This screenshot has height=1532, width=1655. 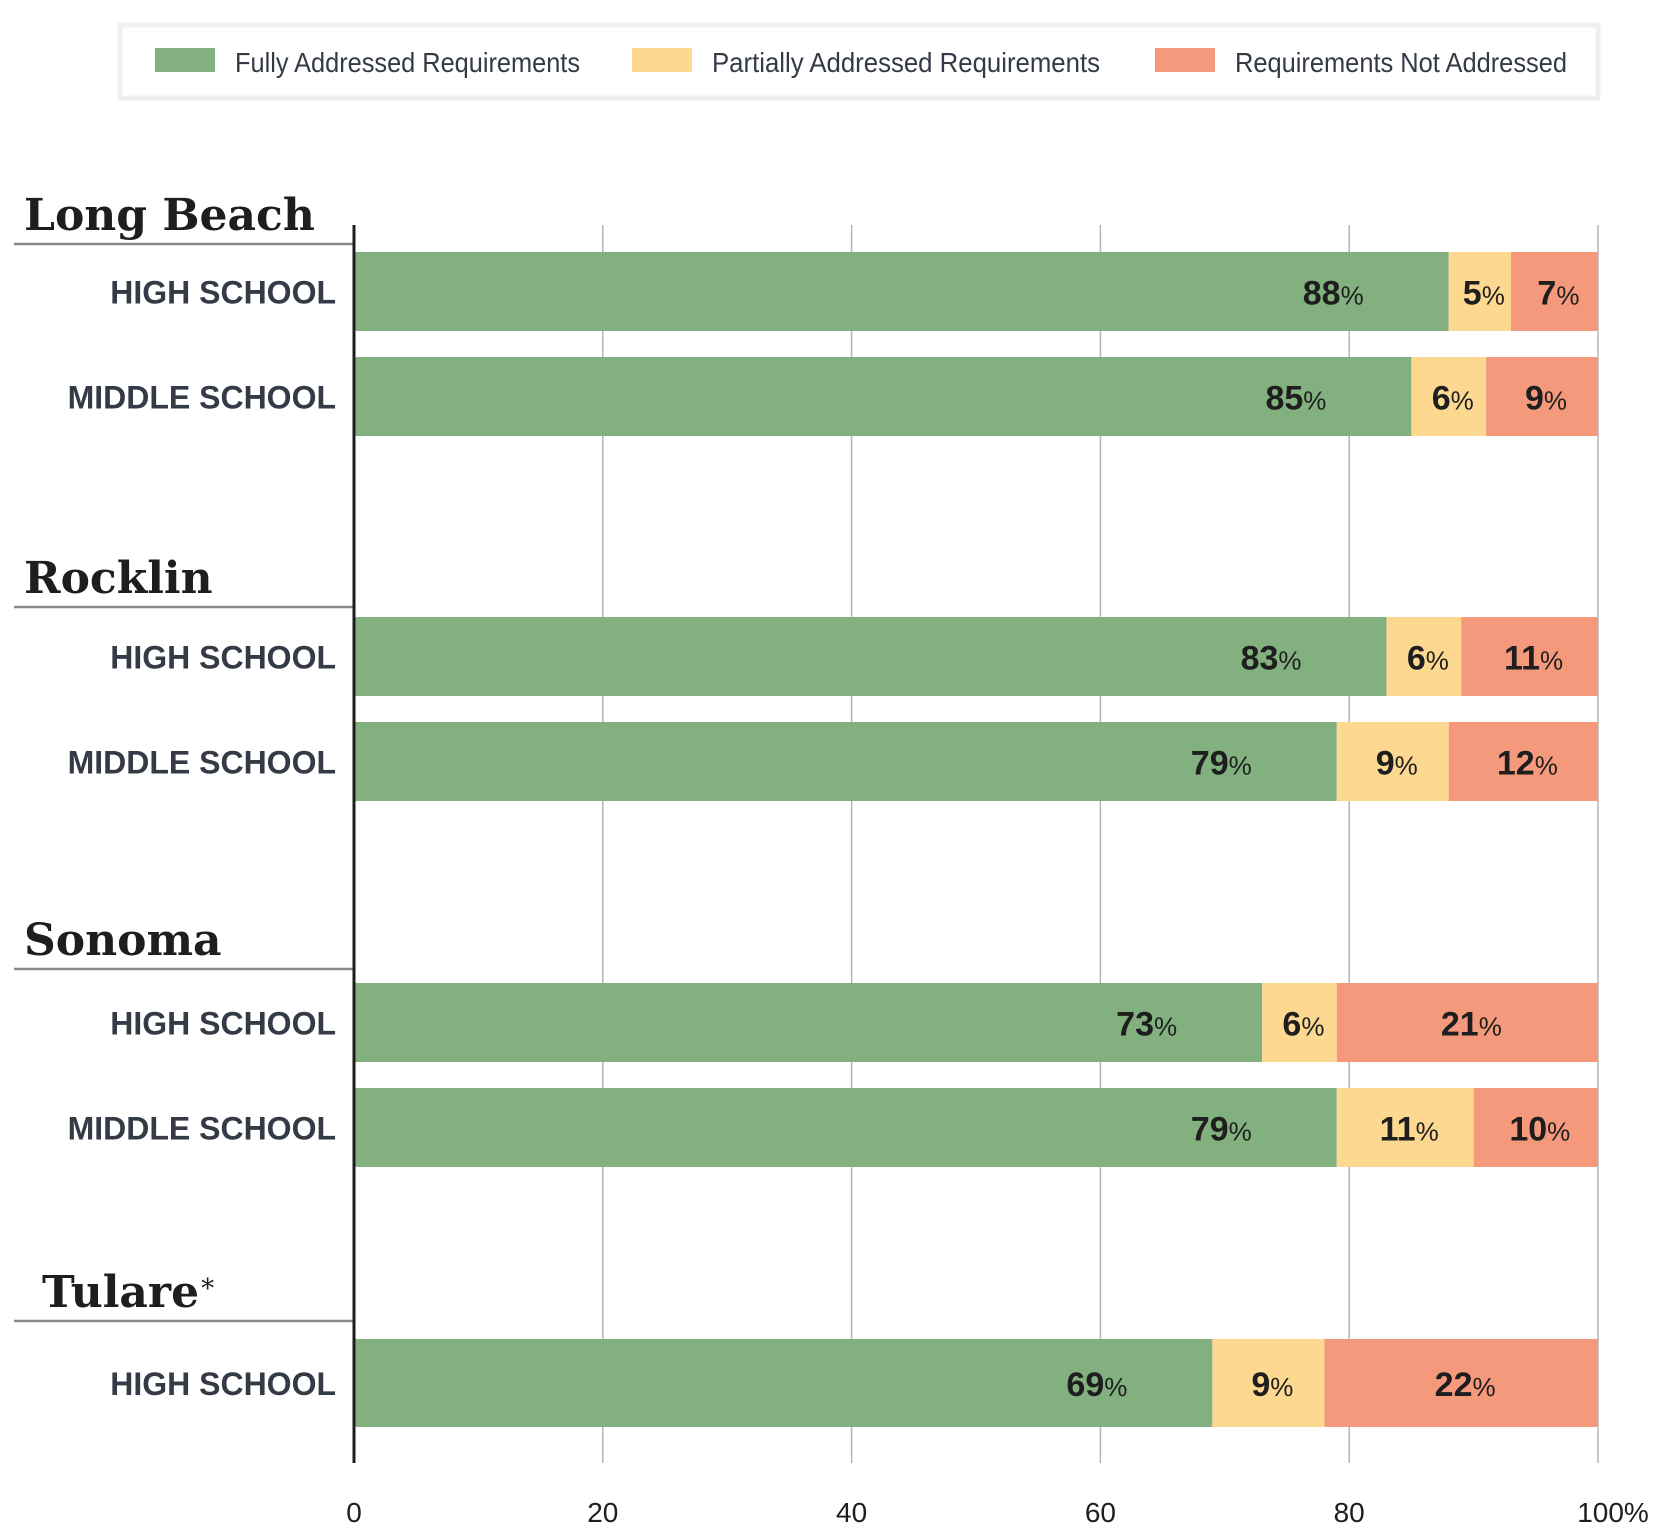 I want to click on x-tick-label: 100%, so click(x=1613, y=1512).